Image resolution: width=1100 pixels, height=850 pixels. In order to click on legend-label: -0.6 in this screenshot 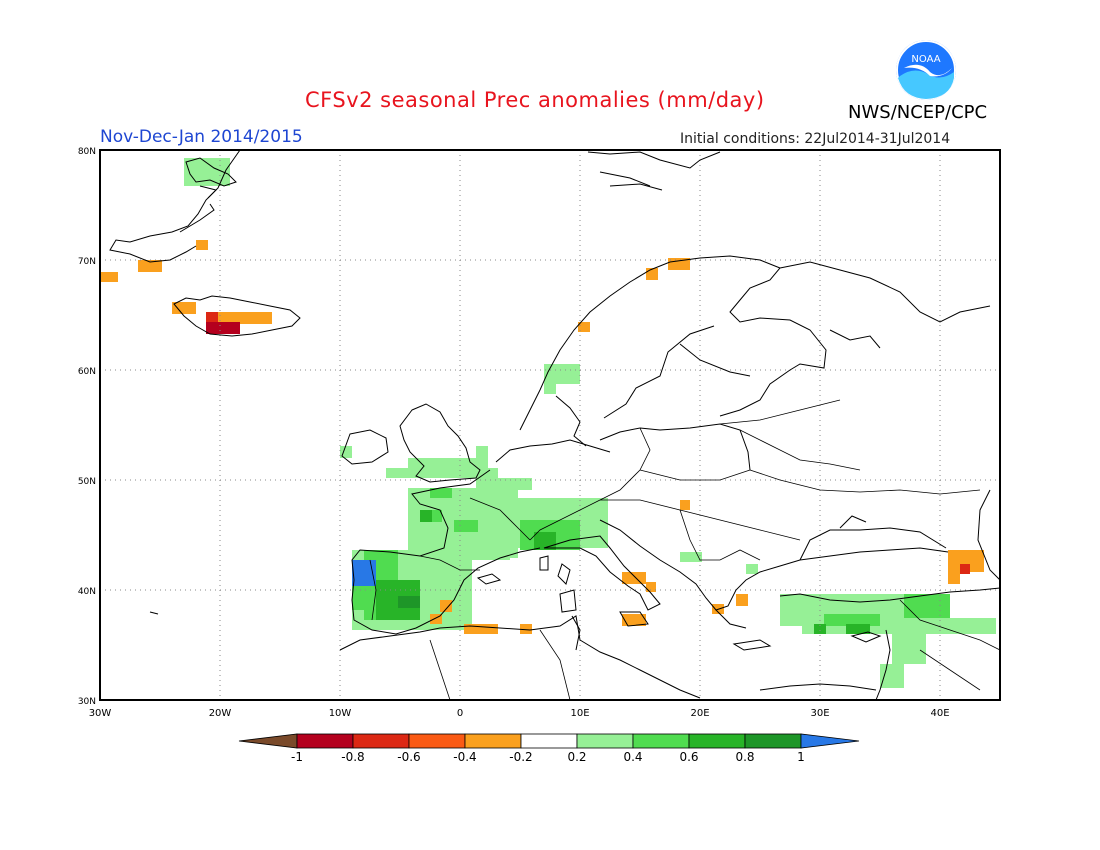, I will do `click(408, 757)`.